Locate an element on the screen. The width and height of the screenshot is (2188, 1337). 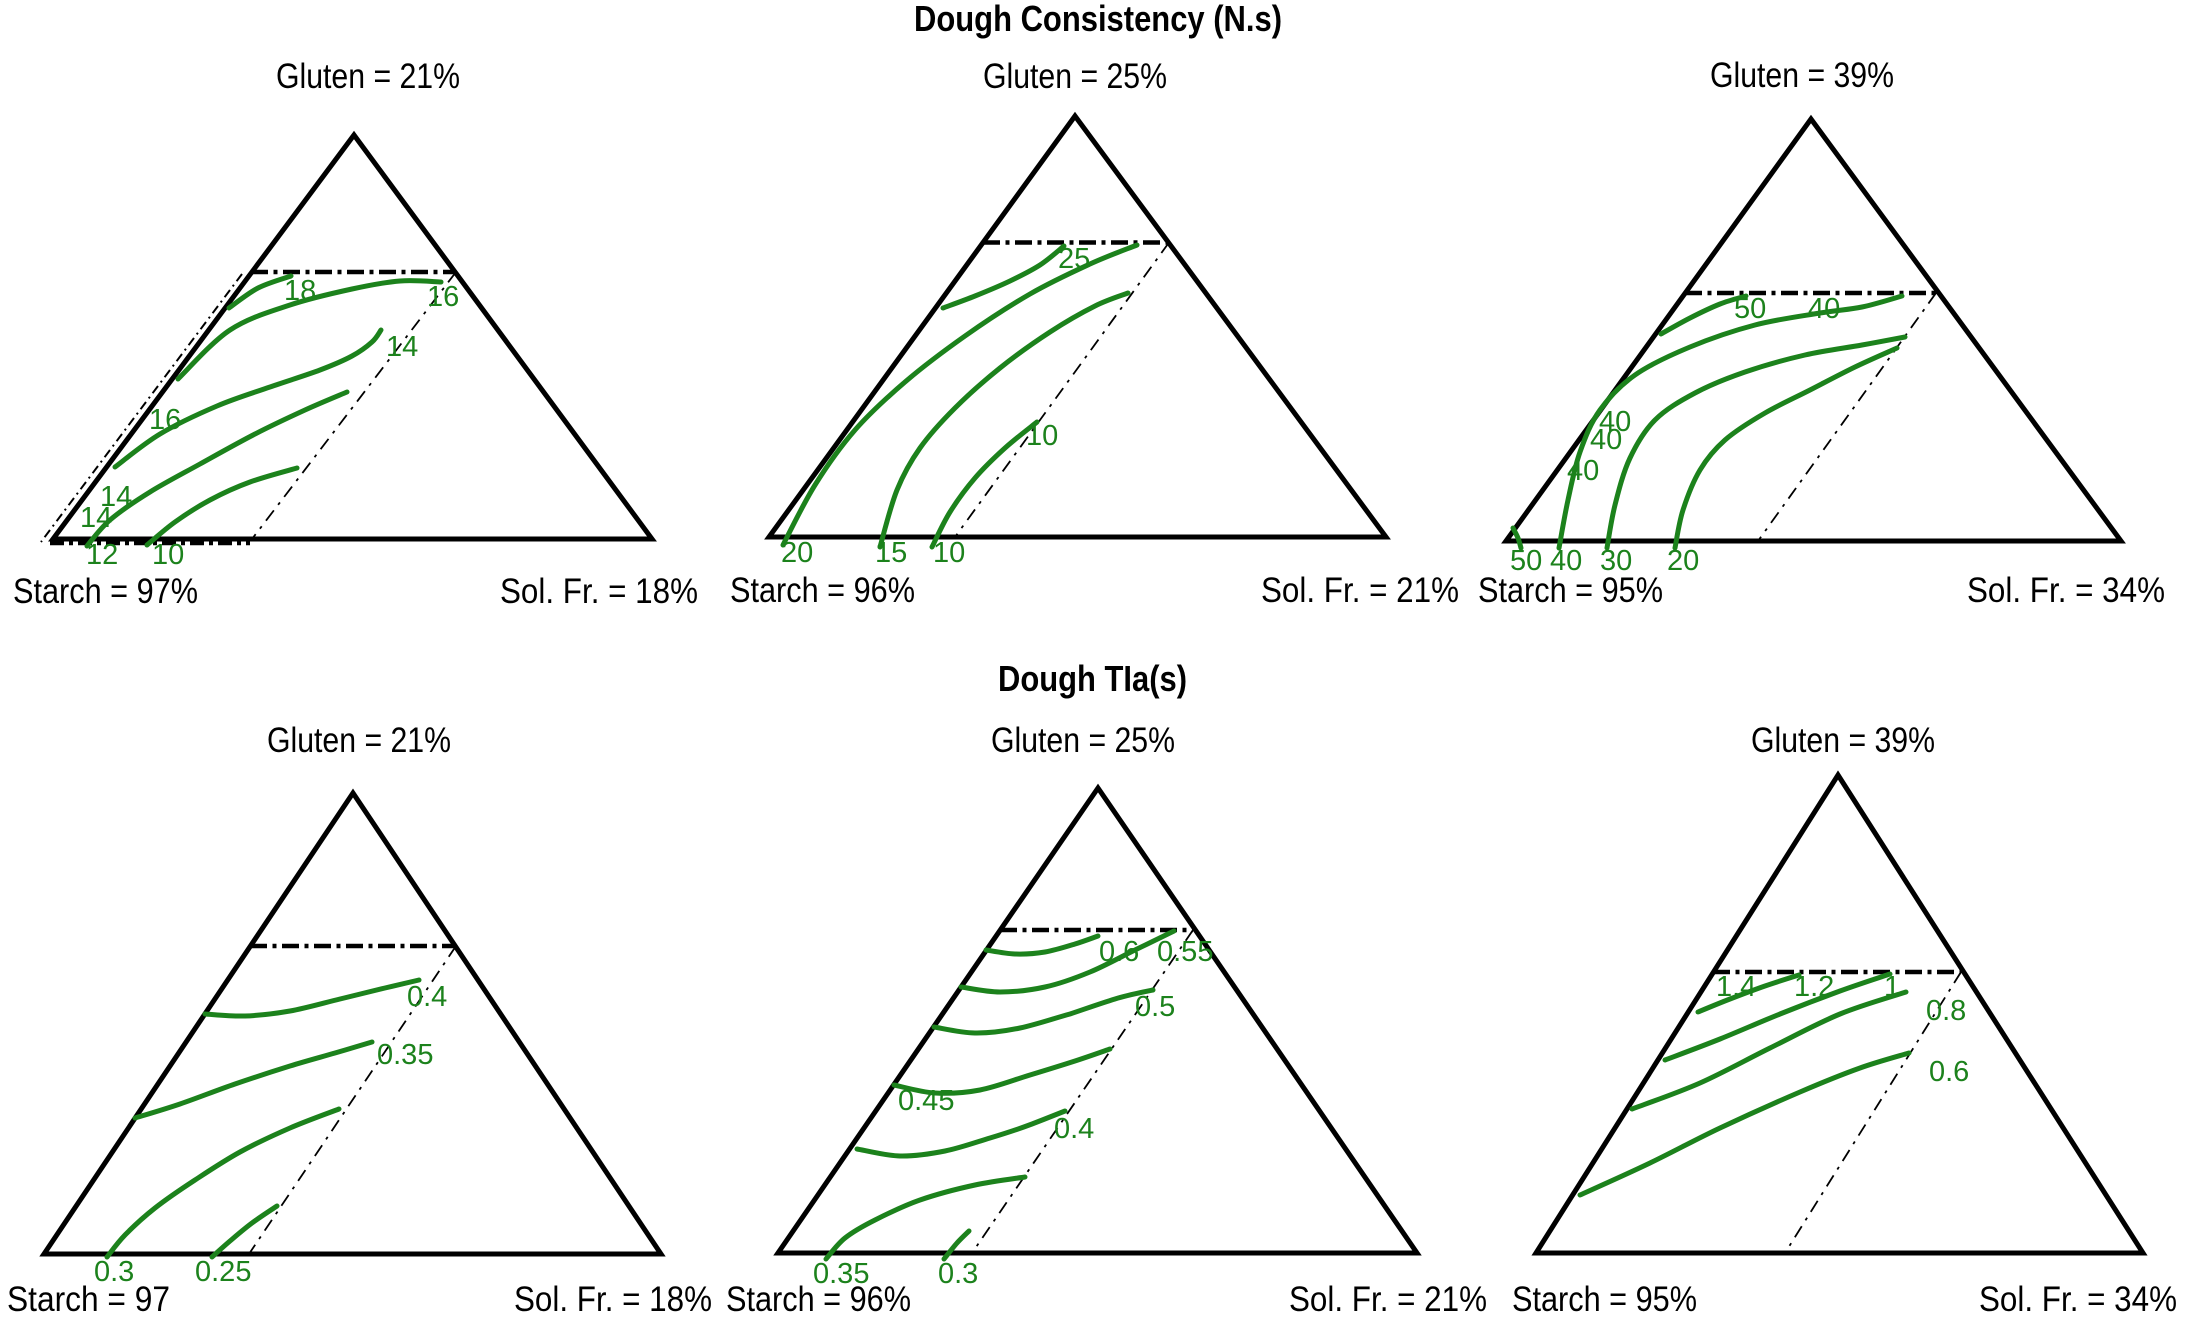
svg-text: 0.8 is located at coordinates (1946, 1011).